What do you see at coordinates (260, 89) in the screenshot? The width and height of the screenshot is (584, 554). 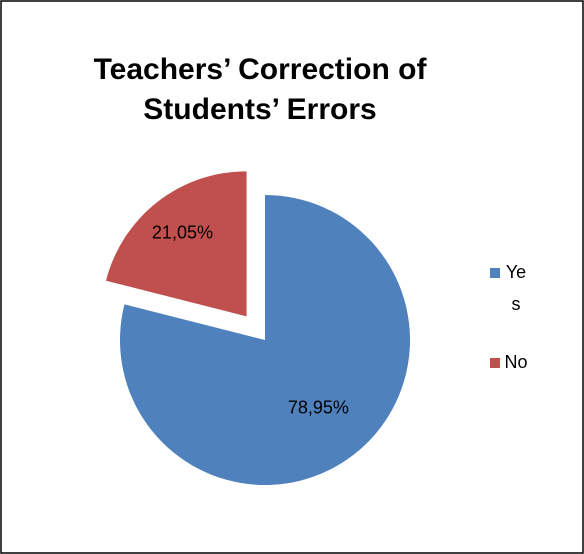 I see `chart-title: Teachers’ Correction of Students’ Errors` at bounding box center [260, 89].